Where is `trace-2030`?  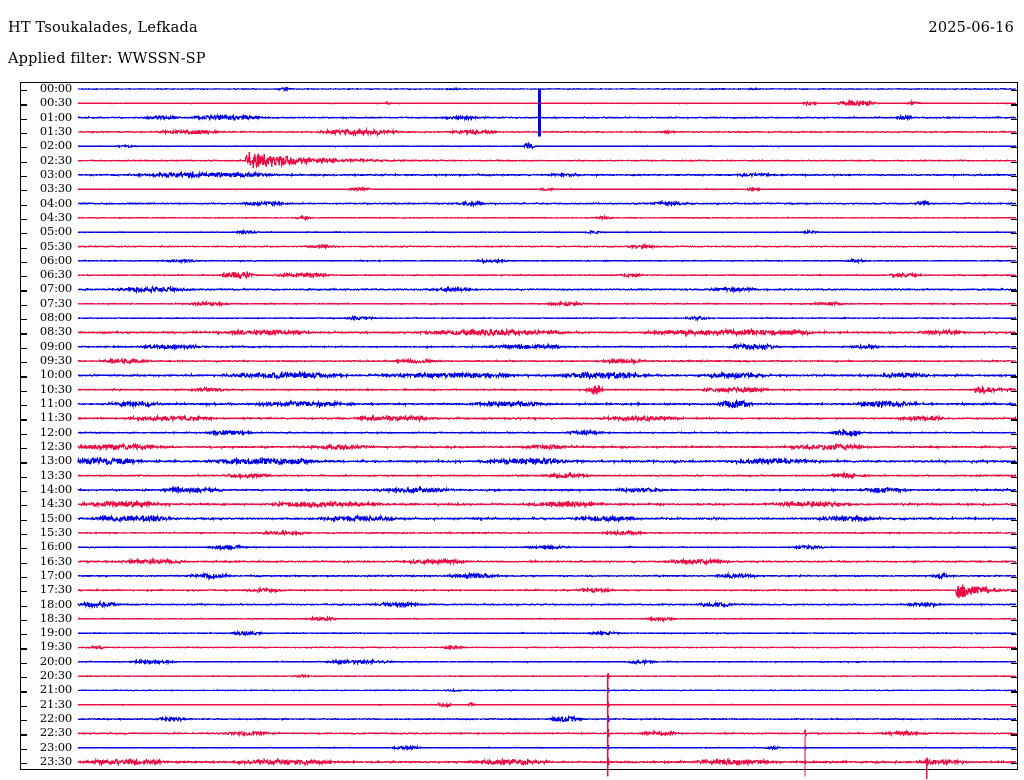 trace-2030 is located at coordinates (547, 675).